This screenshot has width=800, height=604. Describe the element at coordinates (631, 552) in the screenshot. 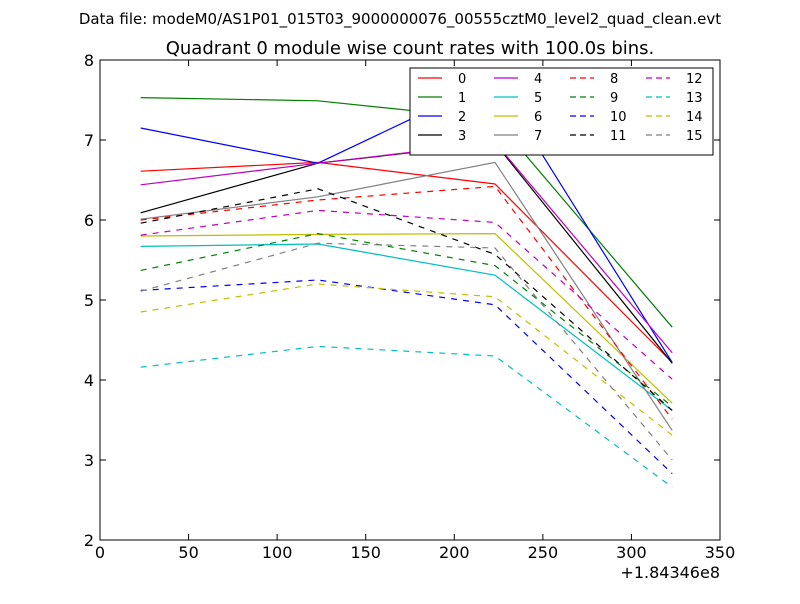

I see `x-tick-label: 300` at that location.